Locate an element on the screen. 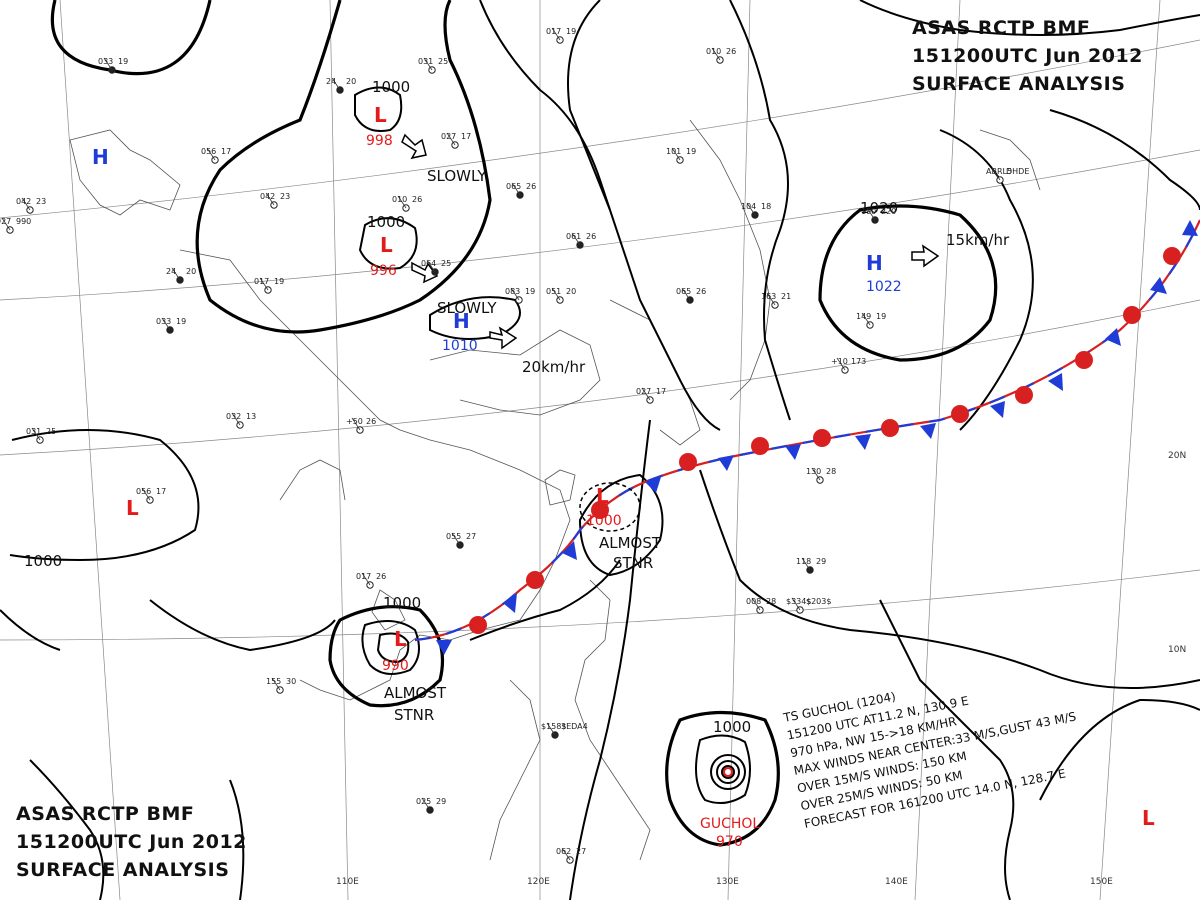 This screenshot has height=900, width=1200. header-top-line3: SURFACE ANALYSIS is located at coordinates (1018, 84).